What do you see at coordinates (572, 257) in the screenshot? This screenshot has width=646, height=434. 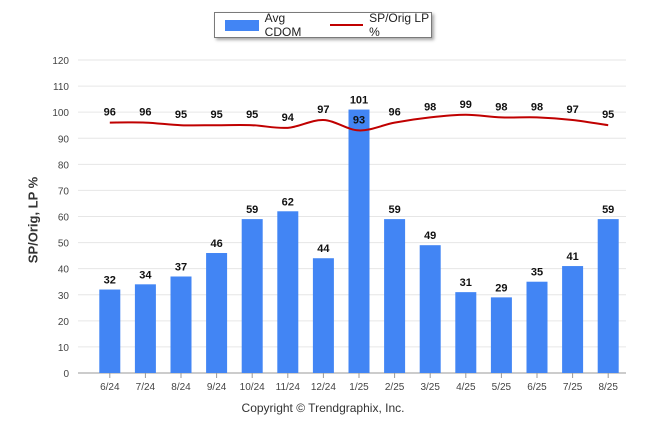 I see `bar-data-label: 41` at bounding box center [572, 257].